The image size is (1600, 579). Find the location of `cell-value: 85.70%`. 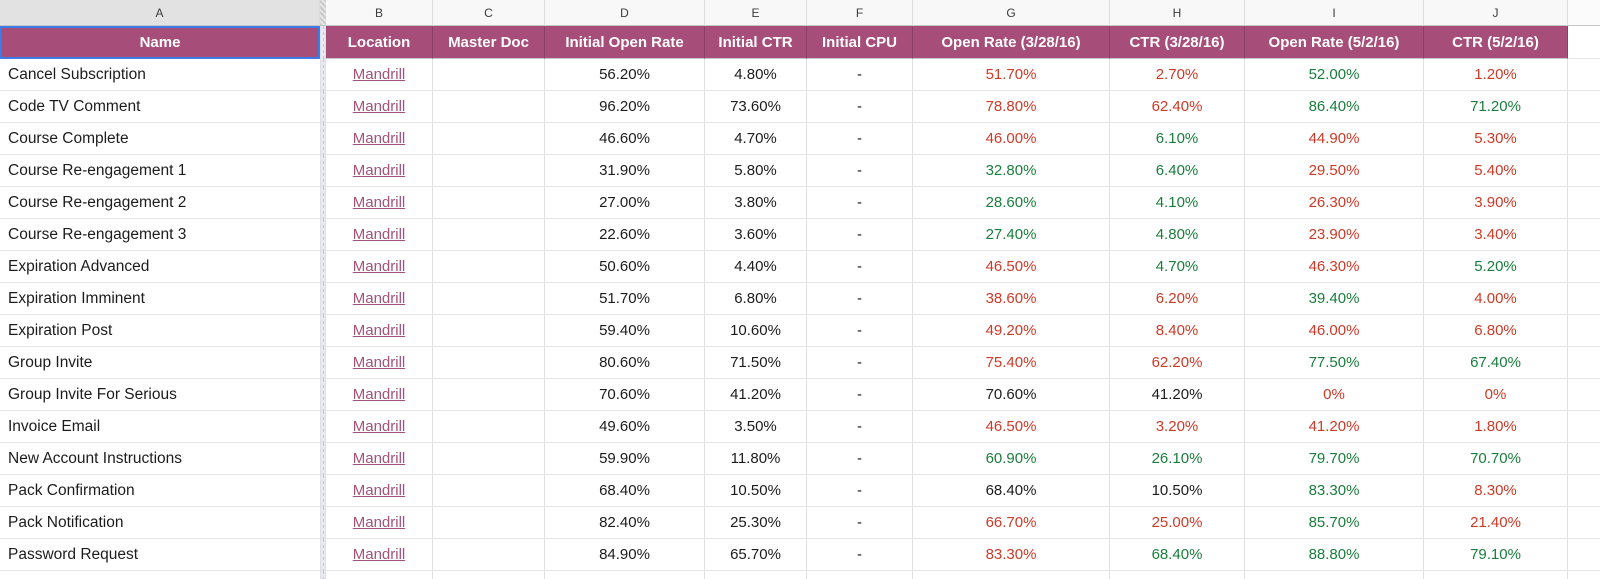

cell-value: 85.70% is located at coordinates (1334, 523).